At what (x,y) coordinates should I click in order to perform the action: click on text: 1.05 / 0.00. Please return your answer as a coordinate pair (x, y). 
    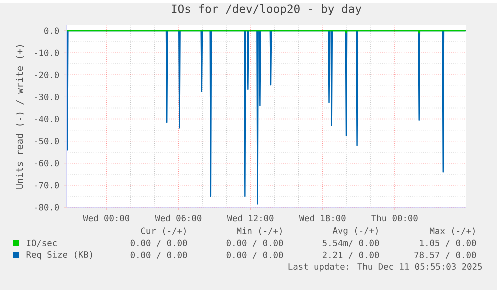
    Looking at the image, I should click on (448, 244).